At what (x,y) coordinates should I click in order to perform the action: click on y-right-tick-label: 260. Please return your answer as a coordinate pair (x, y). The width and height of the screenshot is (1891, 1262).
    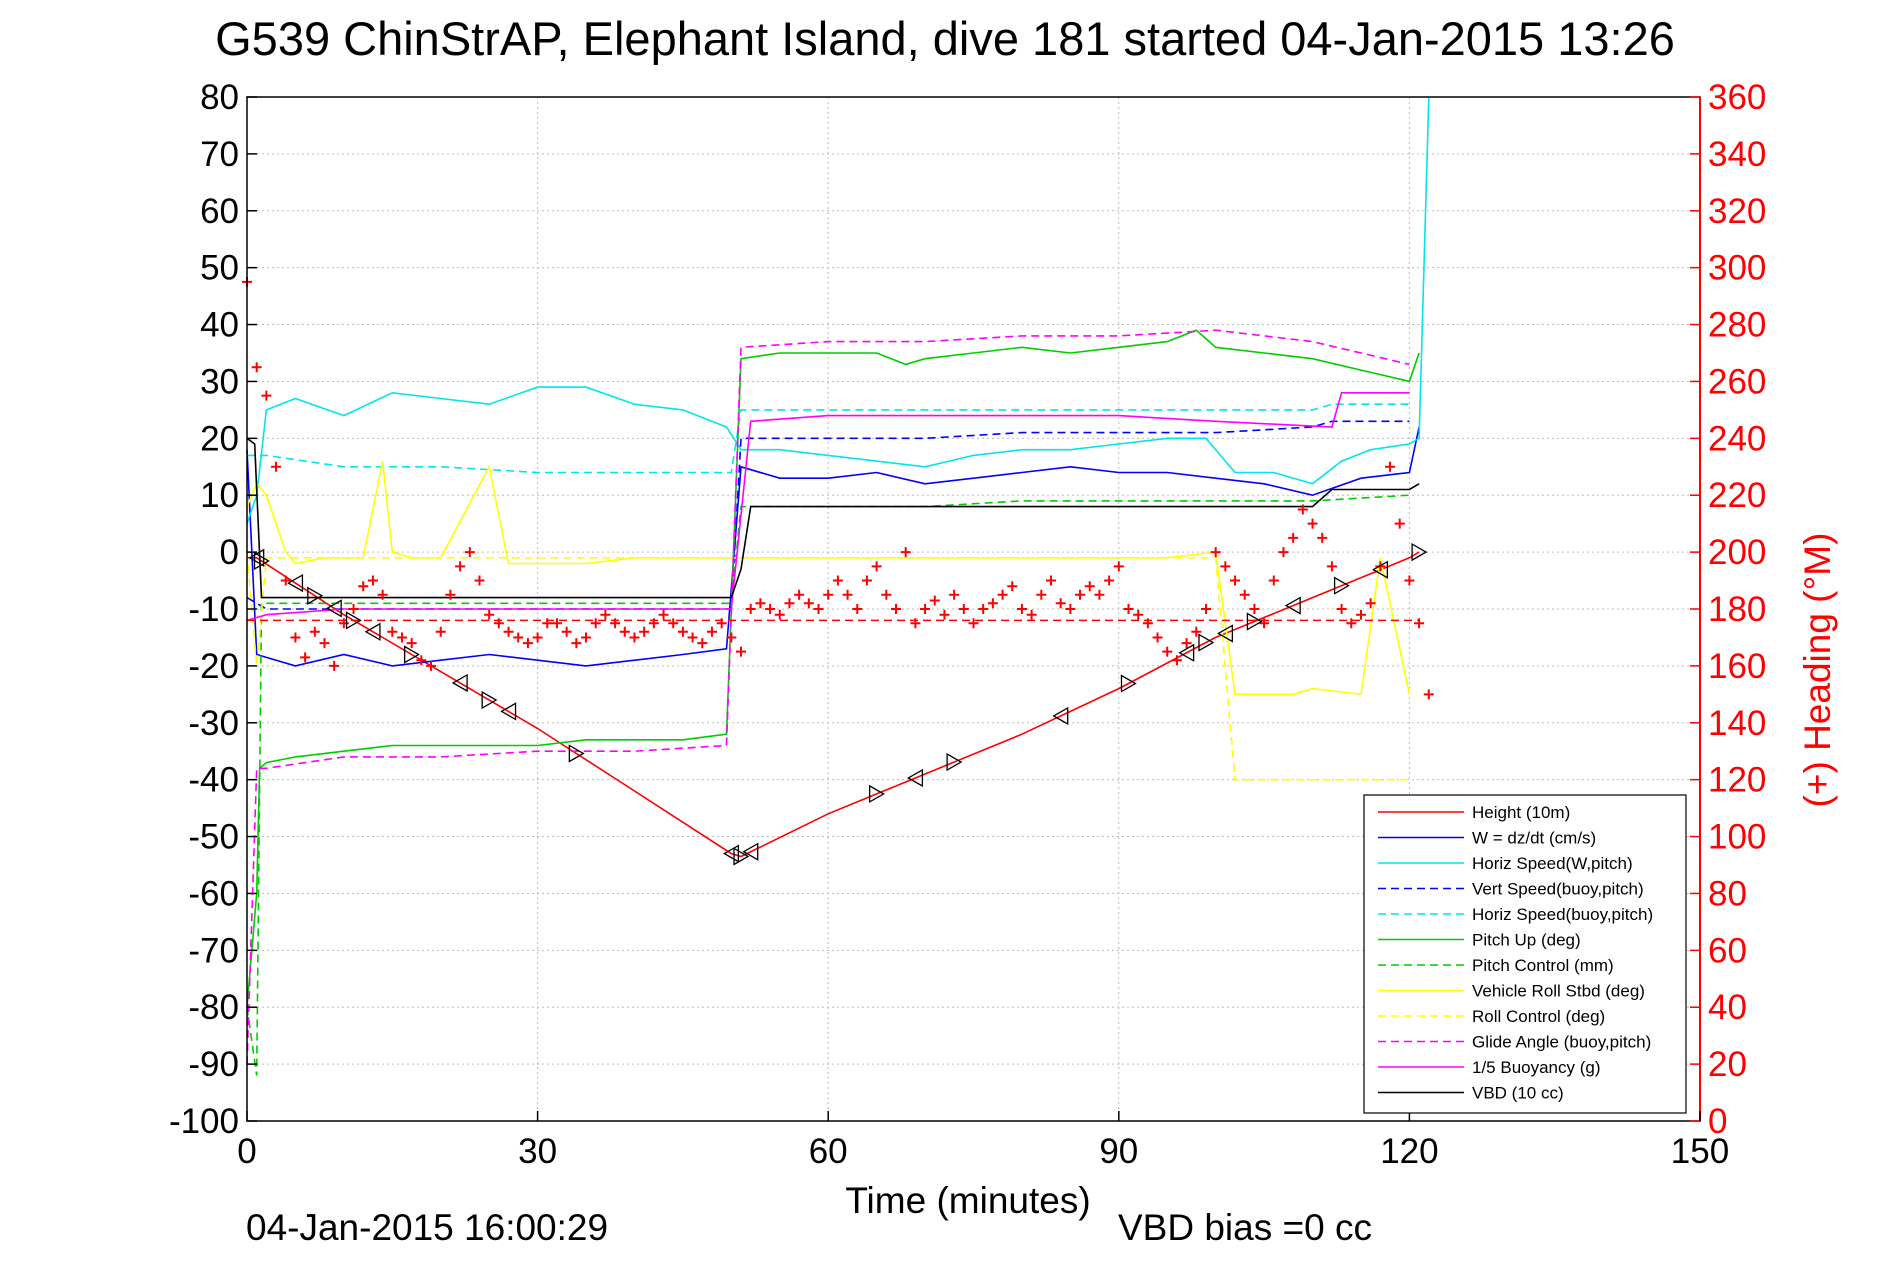
    Looking at the image, I should click on (1737, 381).